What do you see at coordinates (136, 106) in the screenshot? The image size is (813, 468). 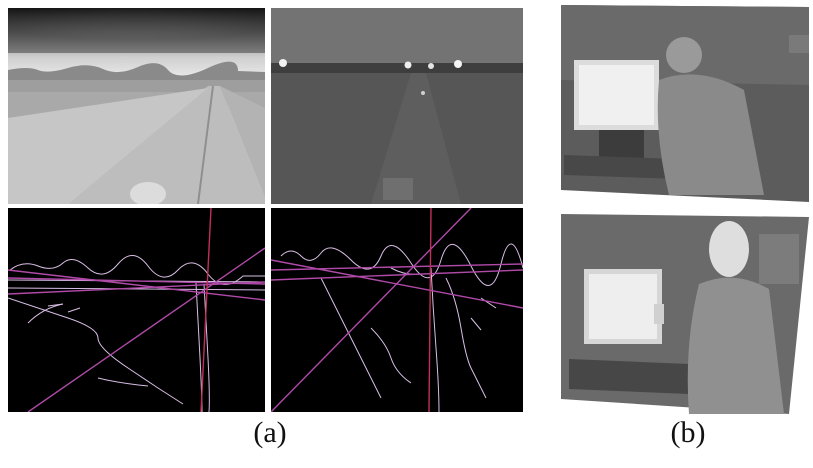 I see `panel-a-top-left` at bounding box center [136, 106].